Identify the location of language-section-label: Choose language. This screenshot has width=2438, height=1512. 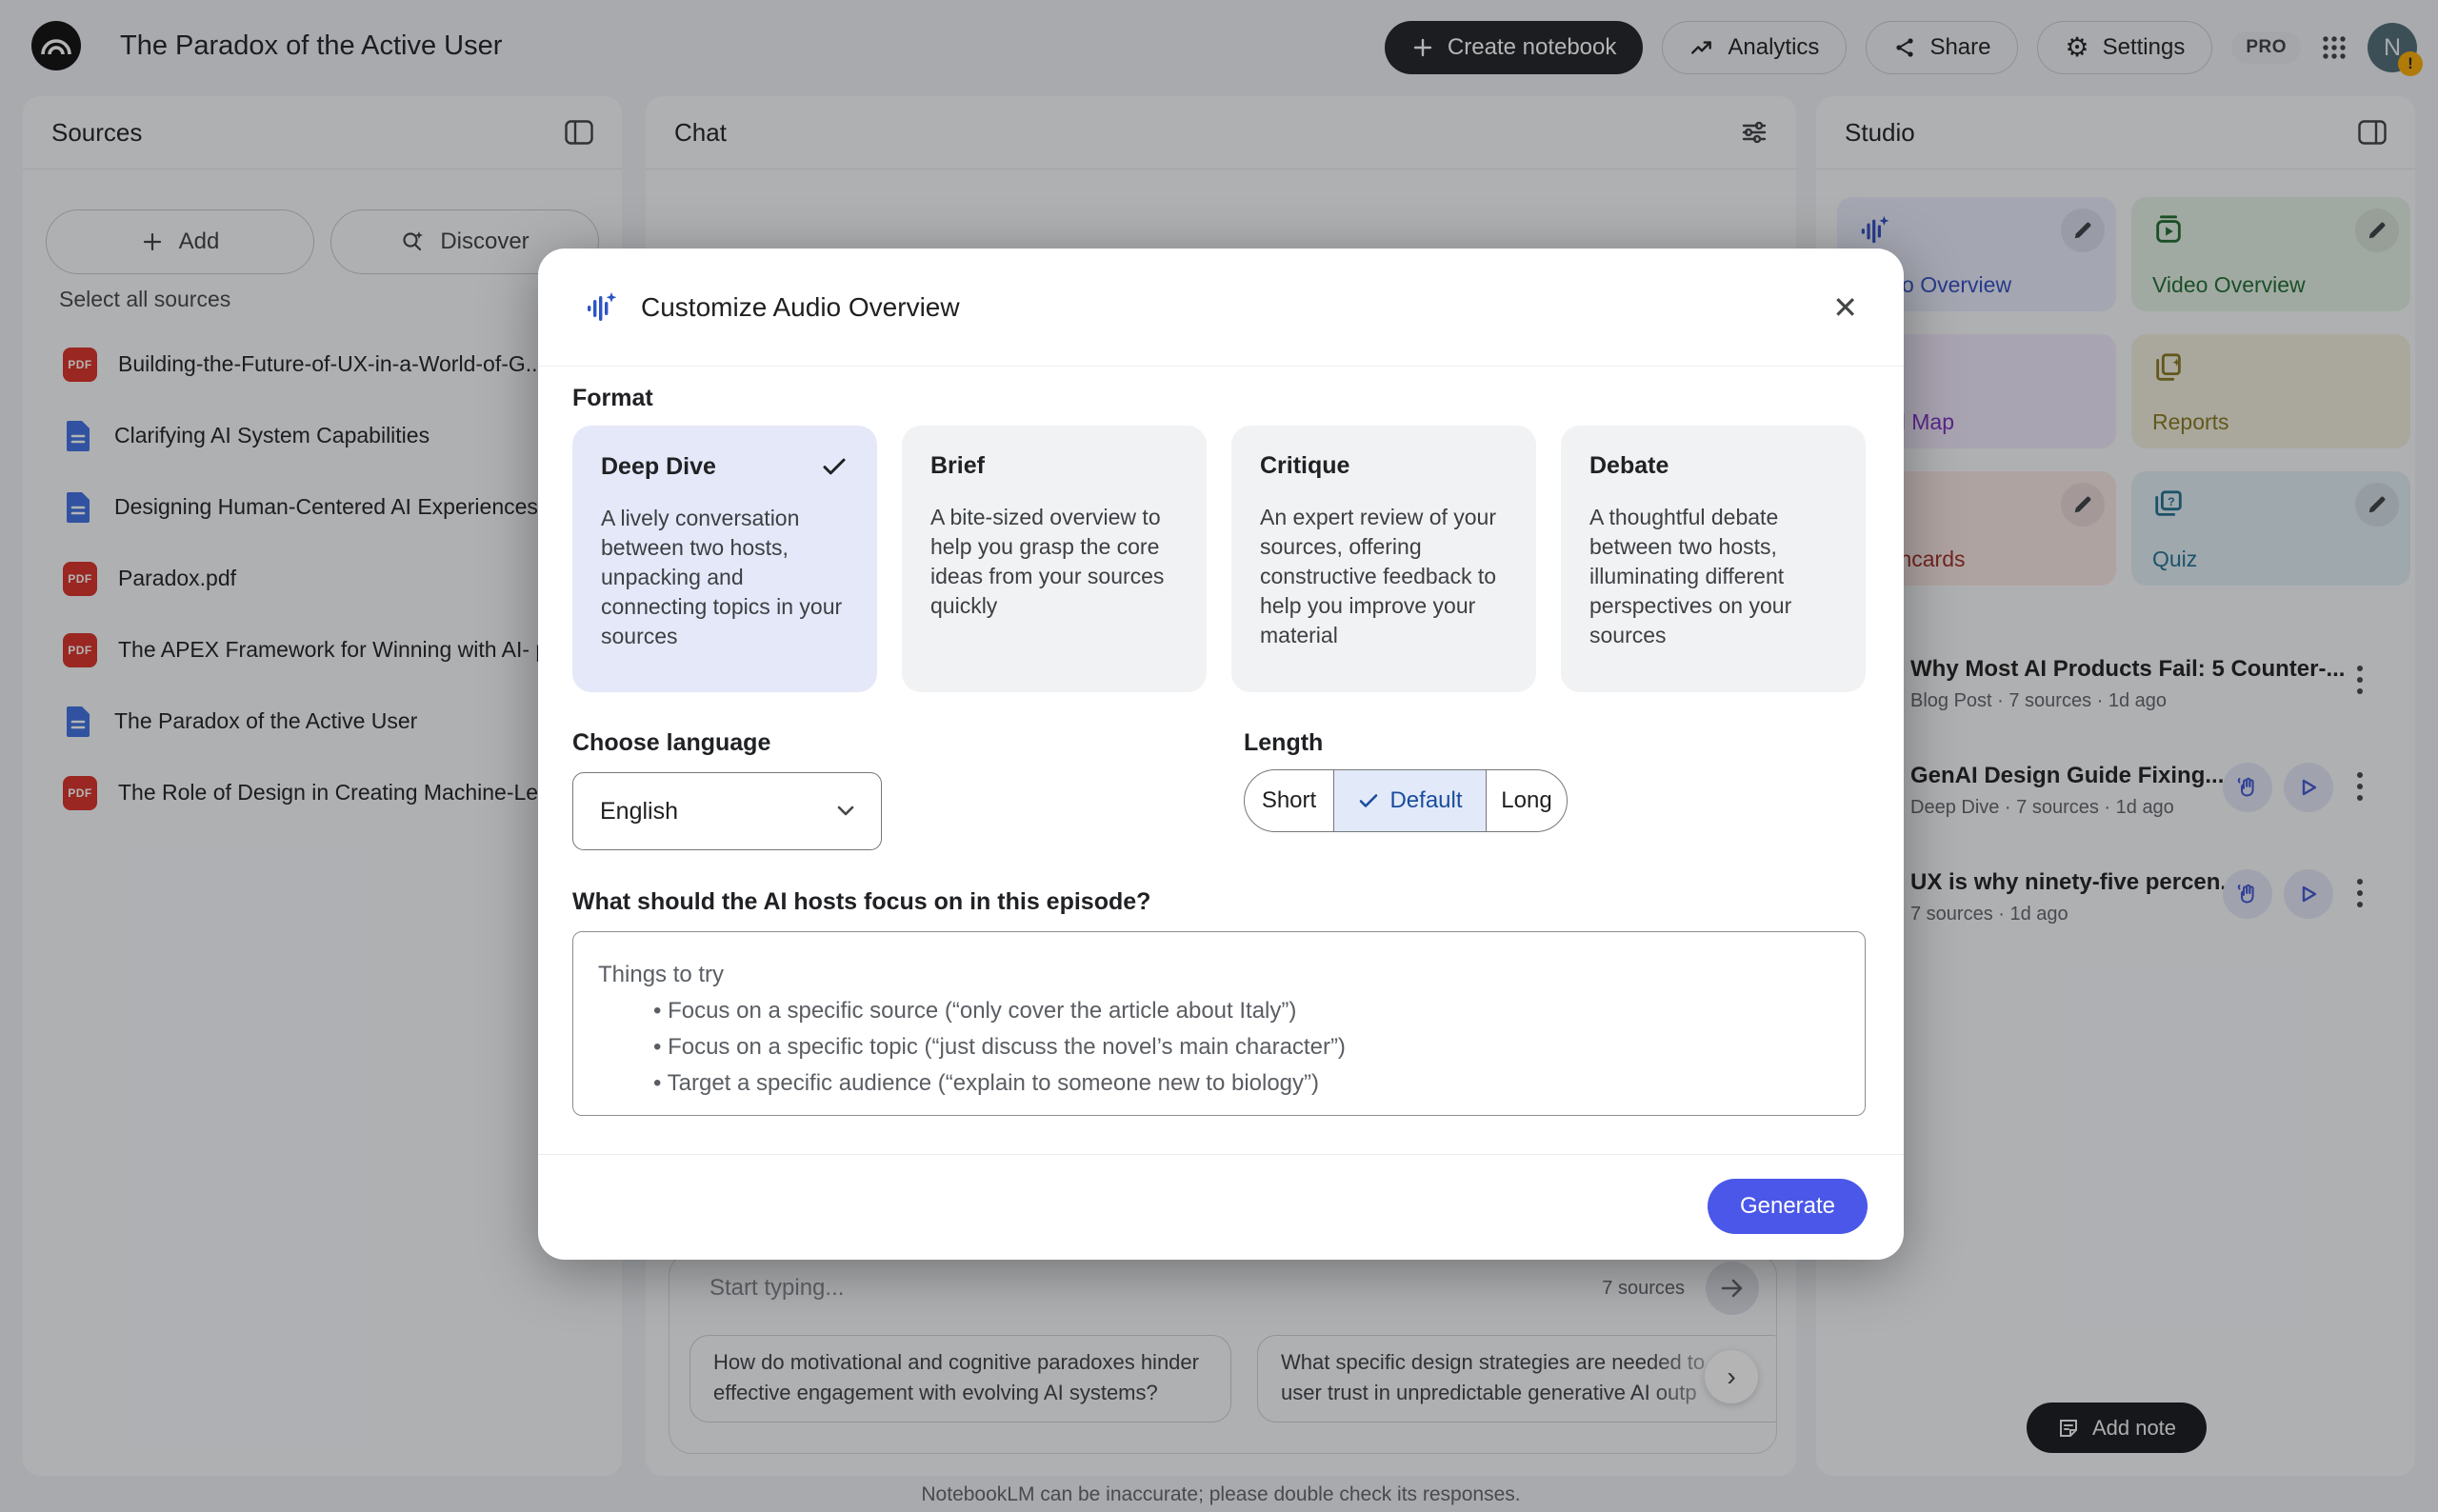
(671, 742).